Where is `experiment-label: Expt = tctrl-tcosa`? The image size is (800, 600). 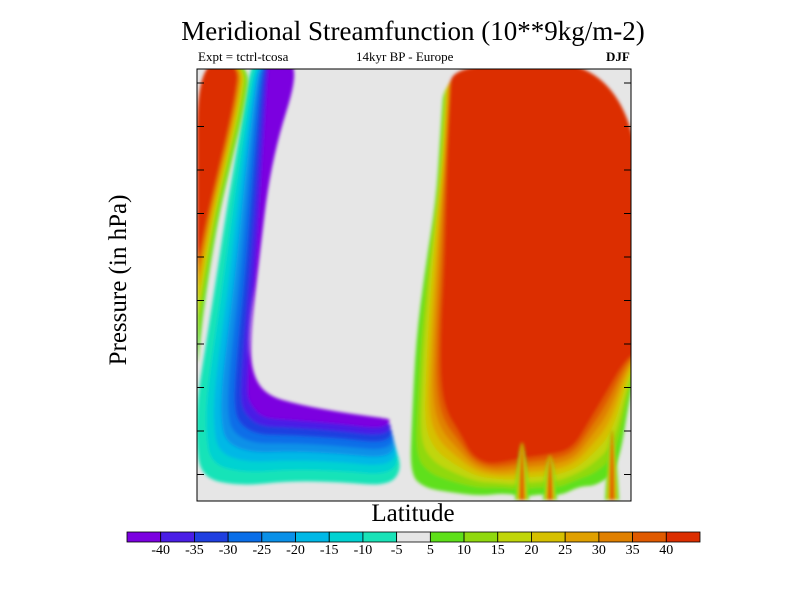 experiment-label: Expt = tctrl-tcosa is located at coordinates (243, 56).